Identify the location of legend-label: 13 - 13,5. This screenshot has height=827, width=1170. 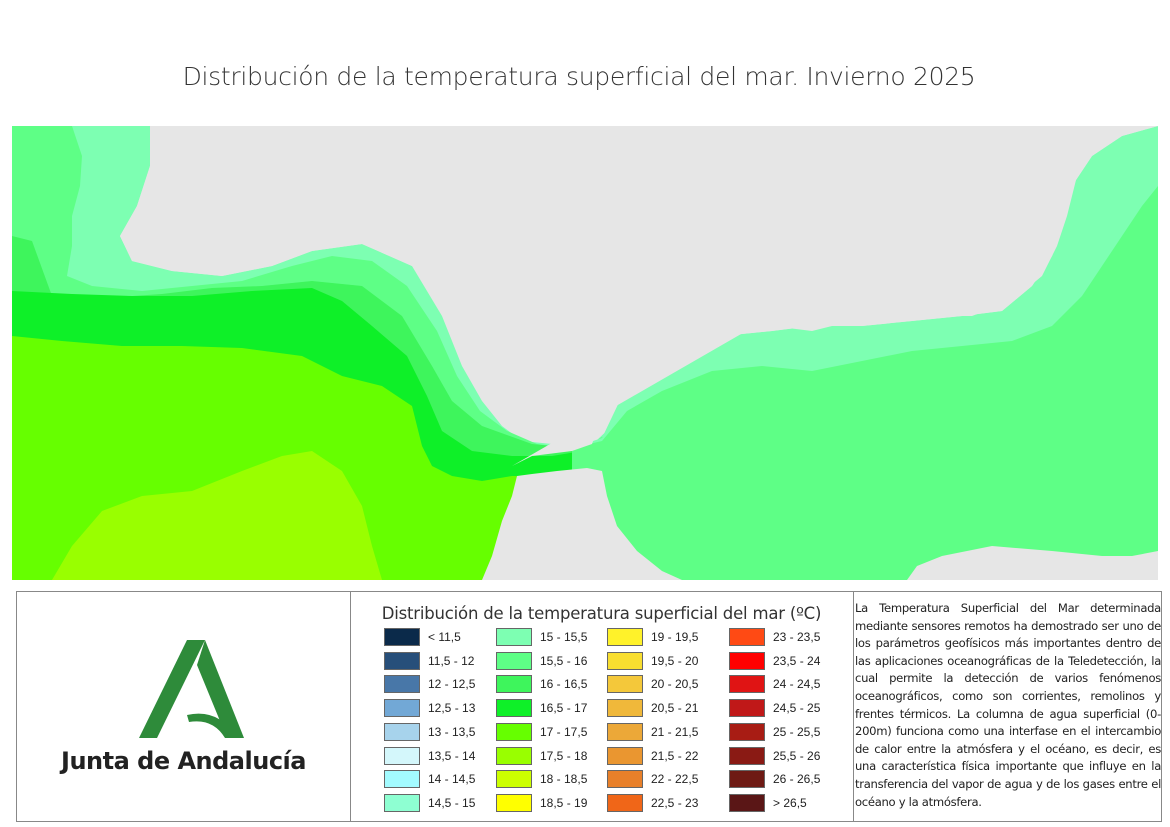
(452, 731).